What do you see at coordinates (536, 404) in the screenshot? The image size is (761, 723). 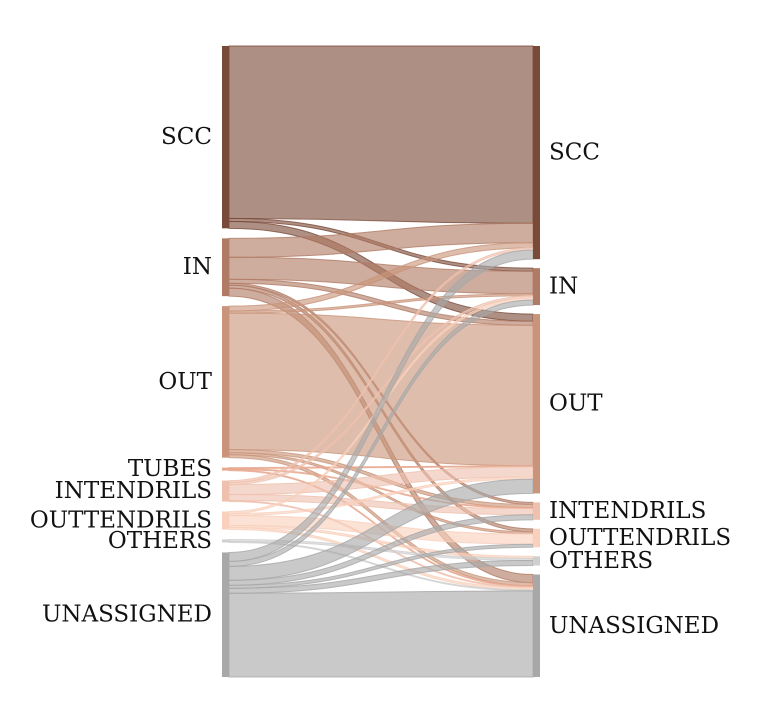 I see `right-node-out` at bounding box center [536, 404].